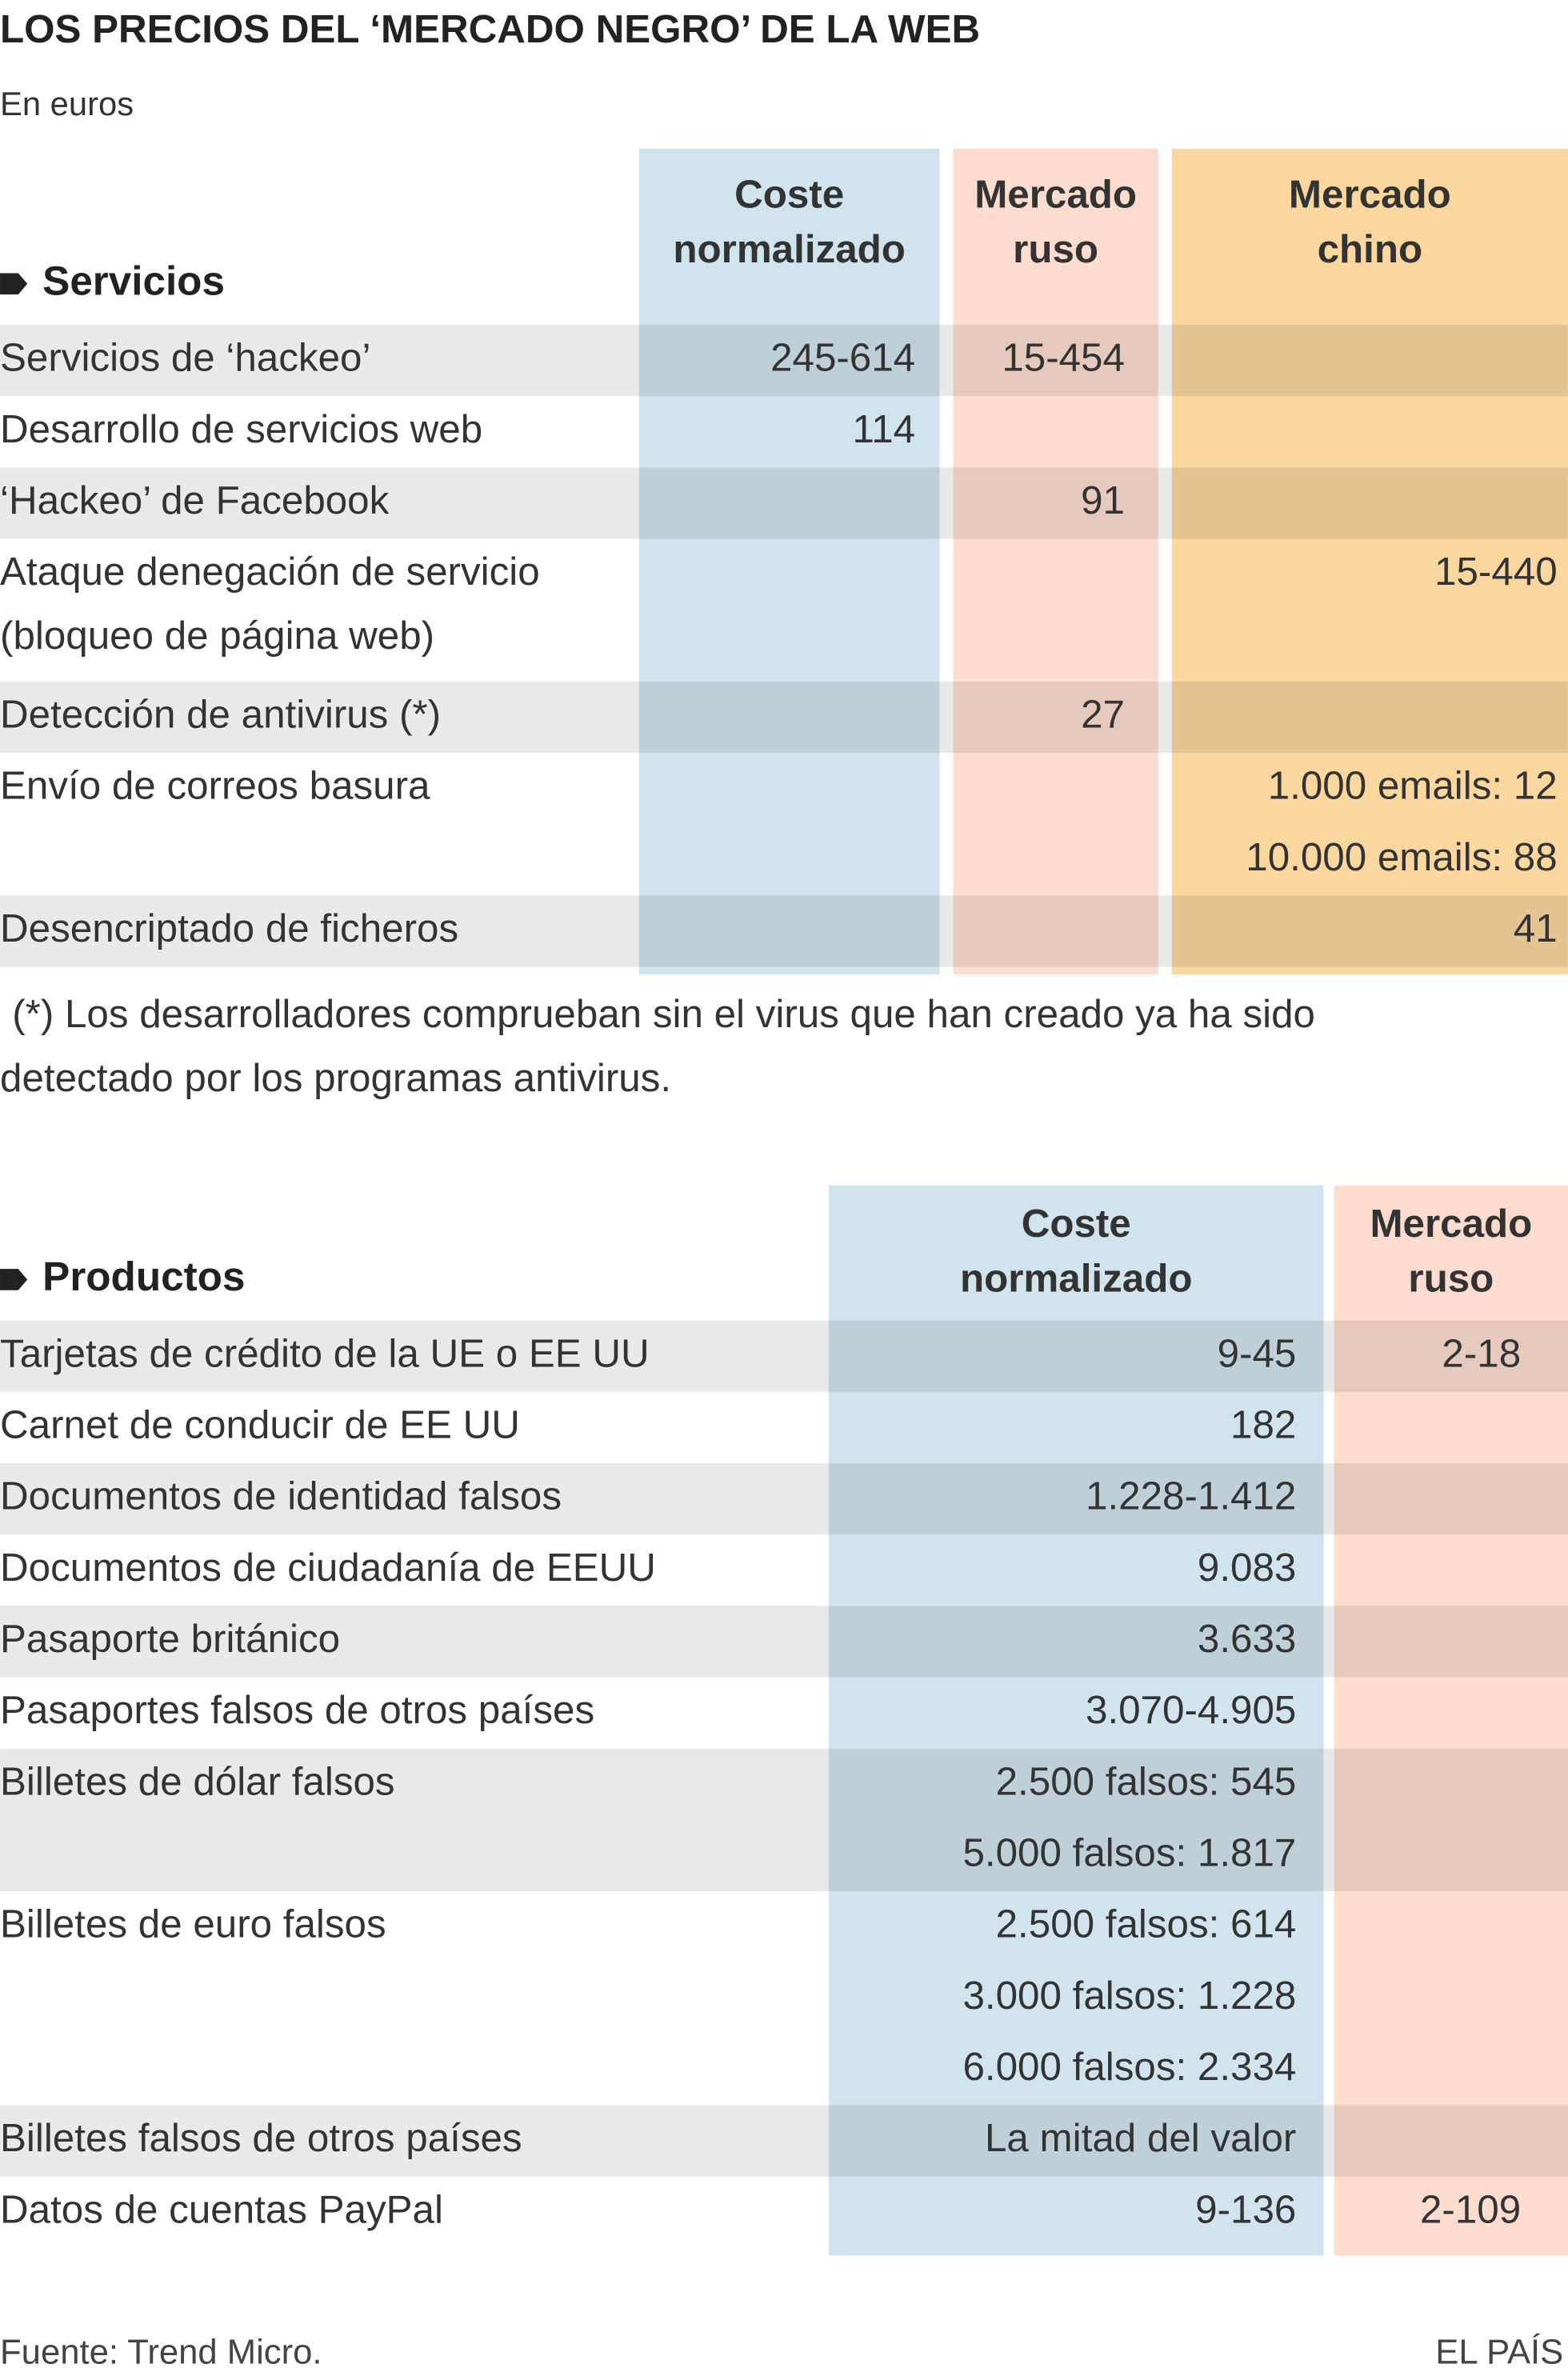 This screenshot has width=1568, height=2380. I want to click on row-label: (bloqueo de página web), so click(217, 636).